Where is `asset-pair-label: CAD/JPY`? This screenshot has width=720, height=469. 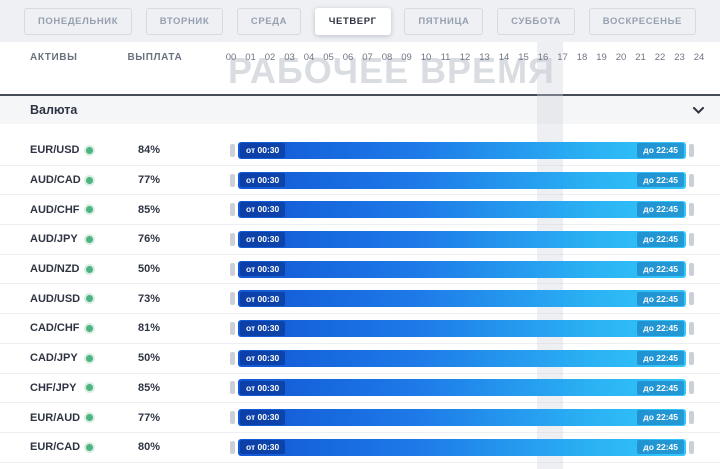 asset-pair-label: CAD/JPY is located at coordinates (54, 358).